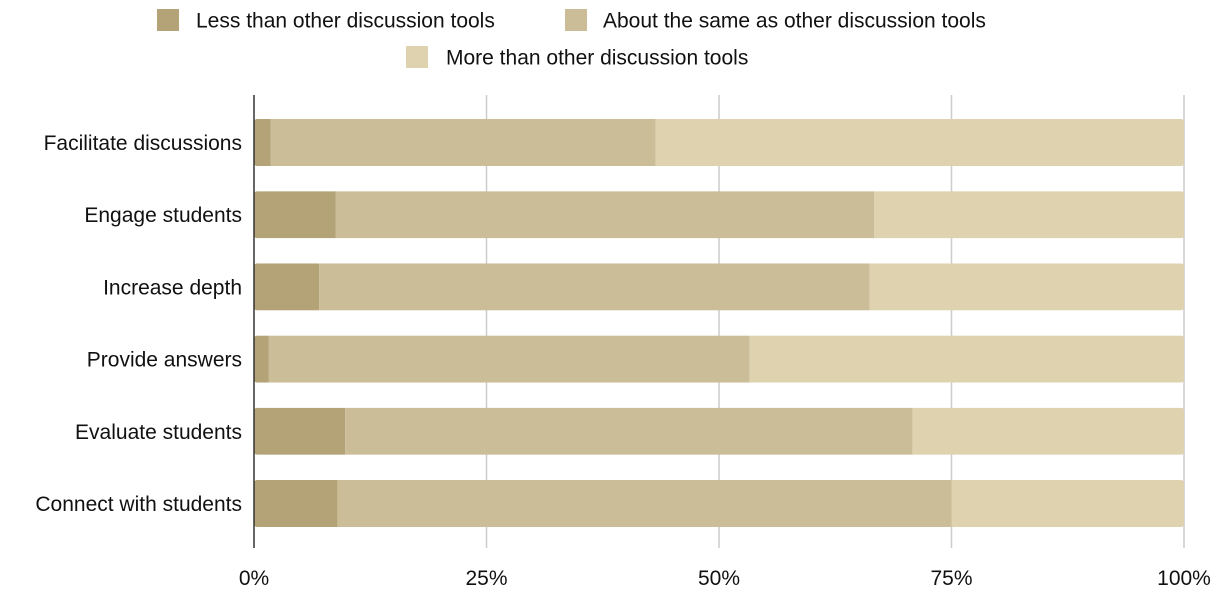  What do you see at coordinates (261, 359) in the screenshot?
I see `bar-segment-provide-answers-less` at bounding box center [261, 359].